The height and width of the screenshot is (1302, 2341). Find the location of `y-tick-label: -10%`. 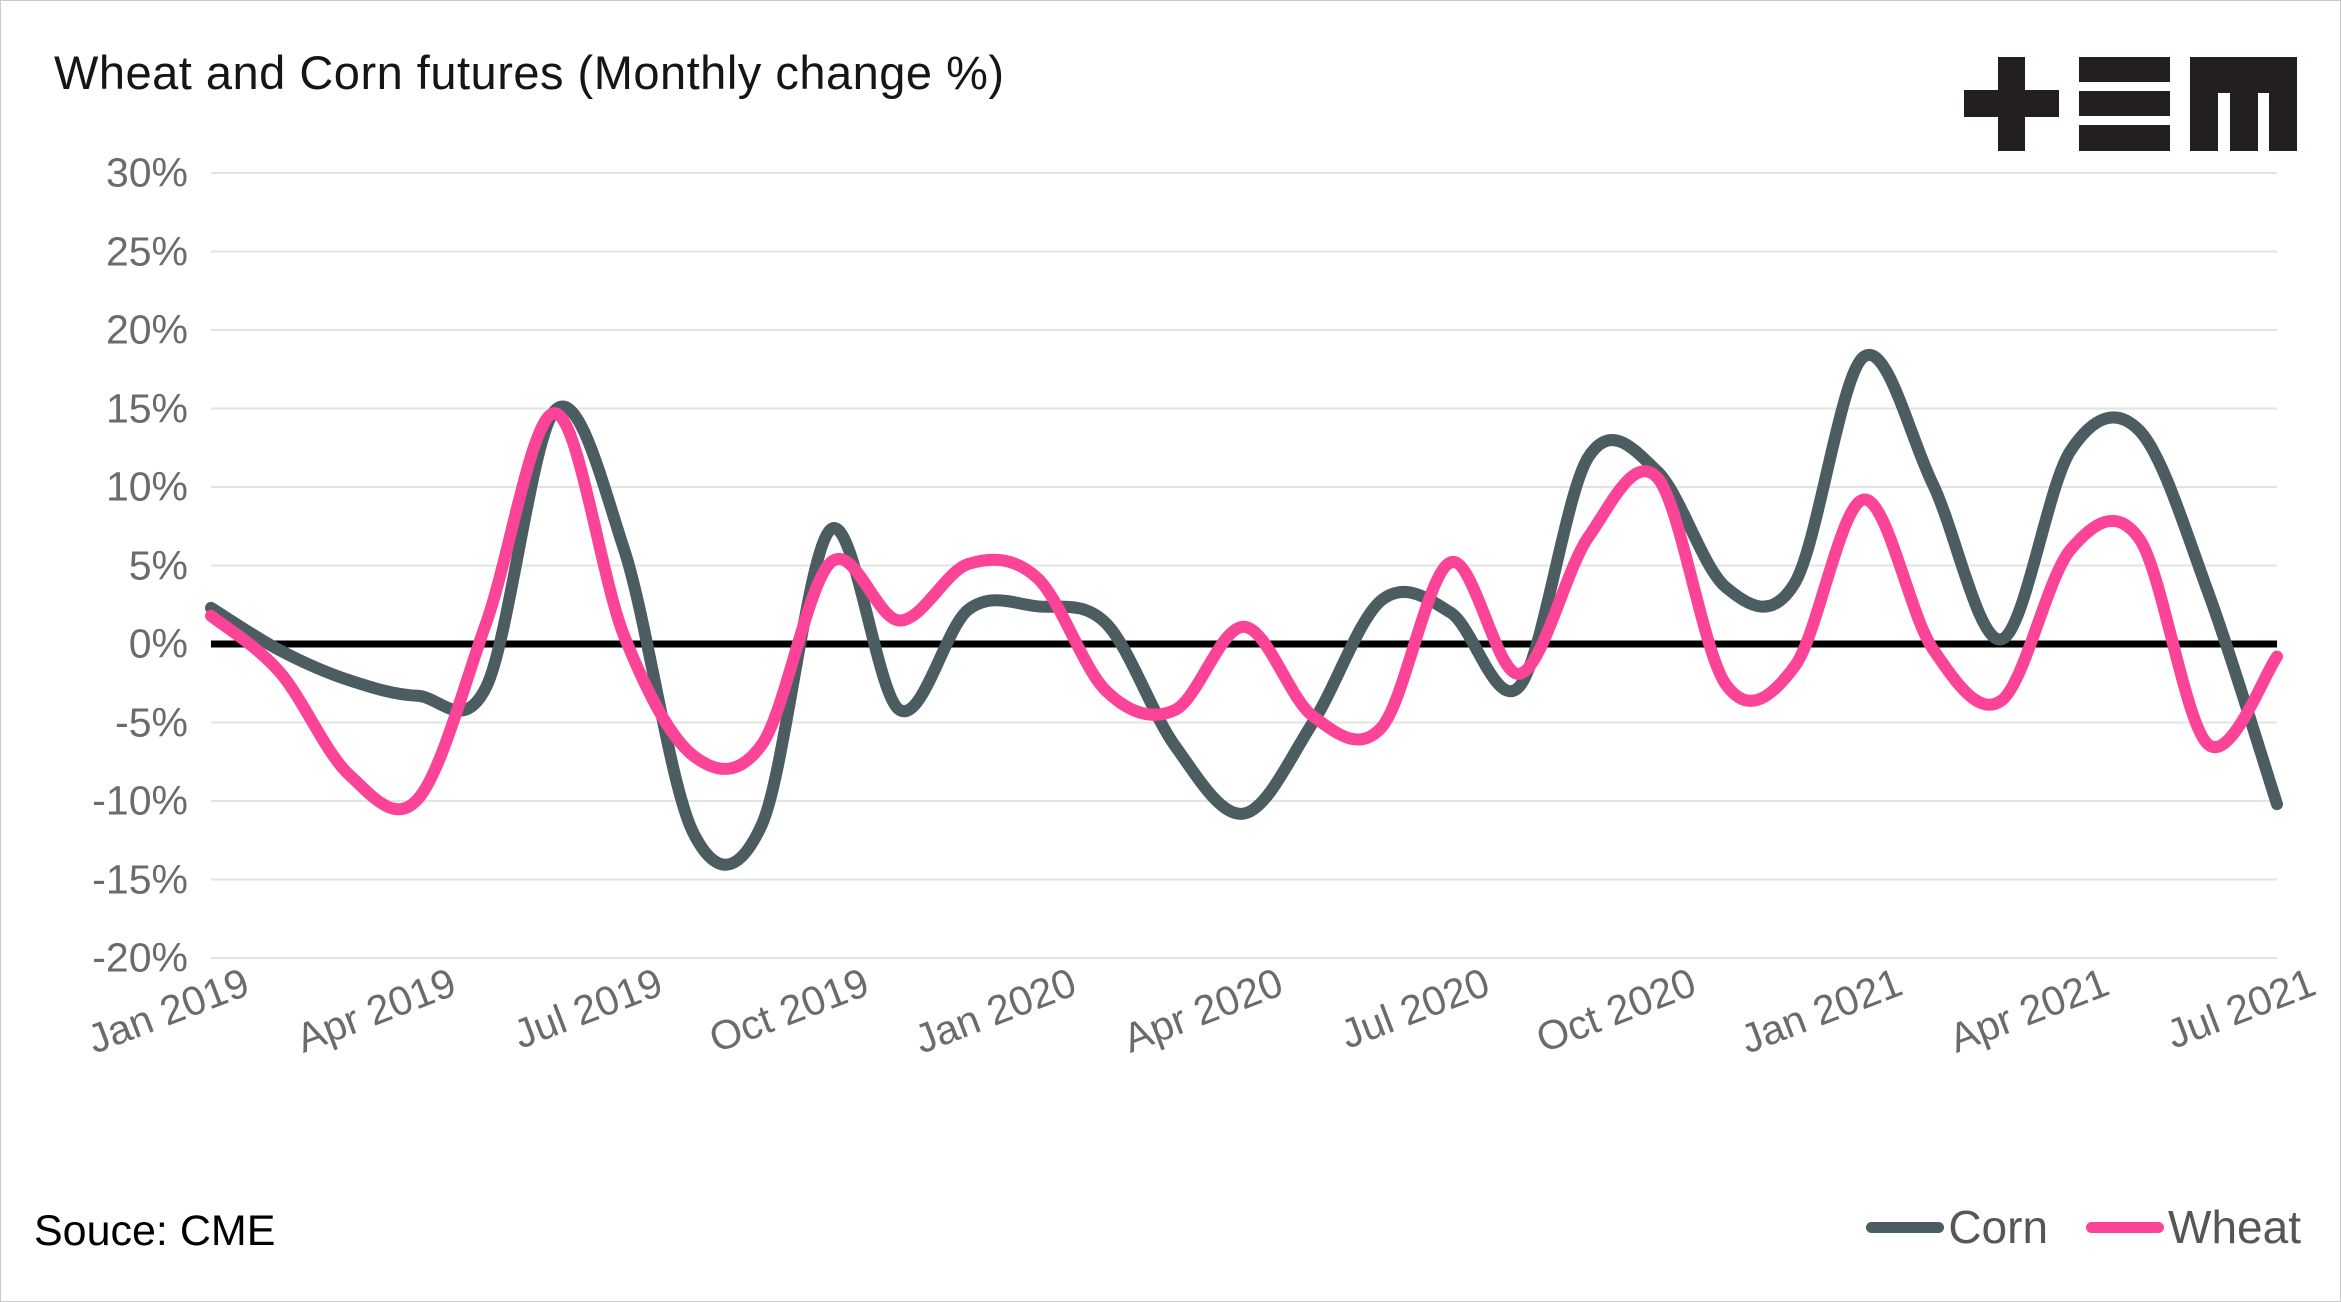

y-tick-label: -10% is located at coordinates (140, 800).